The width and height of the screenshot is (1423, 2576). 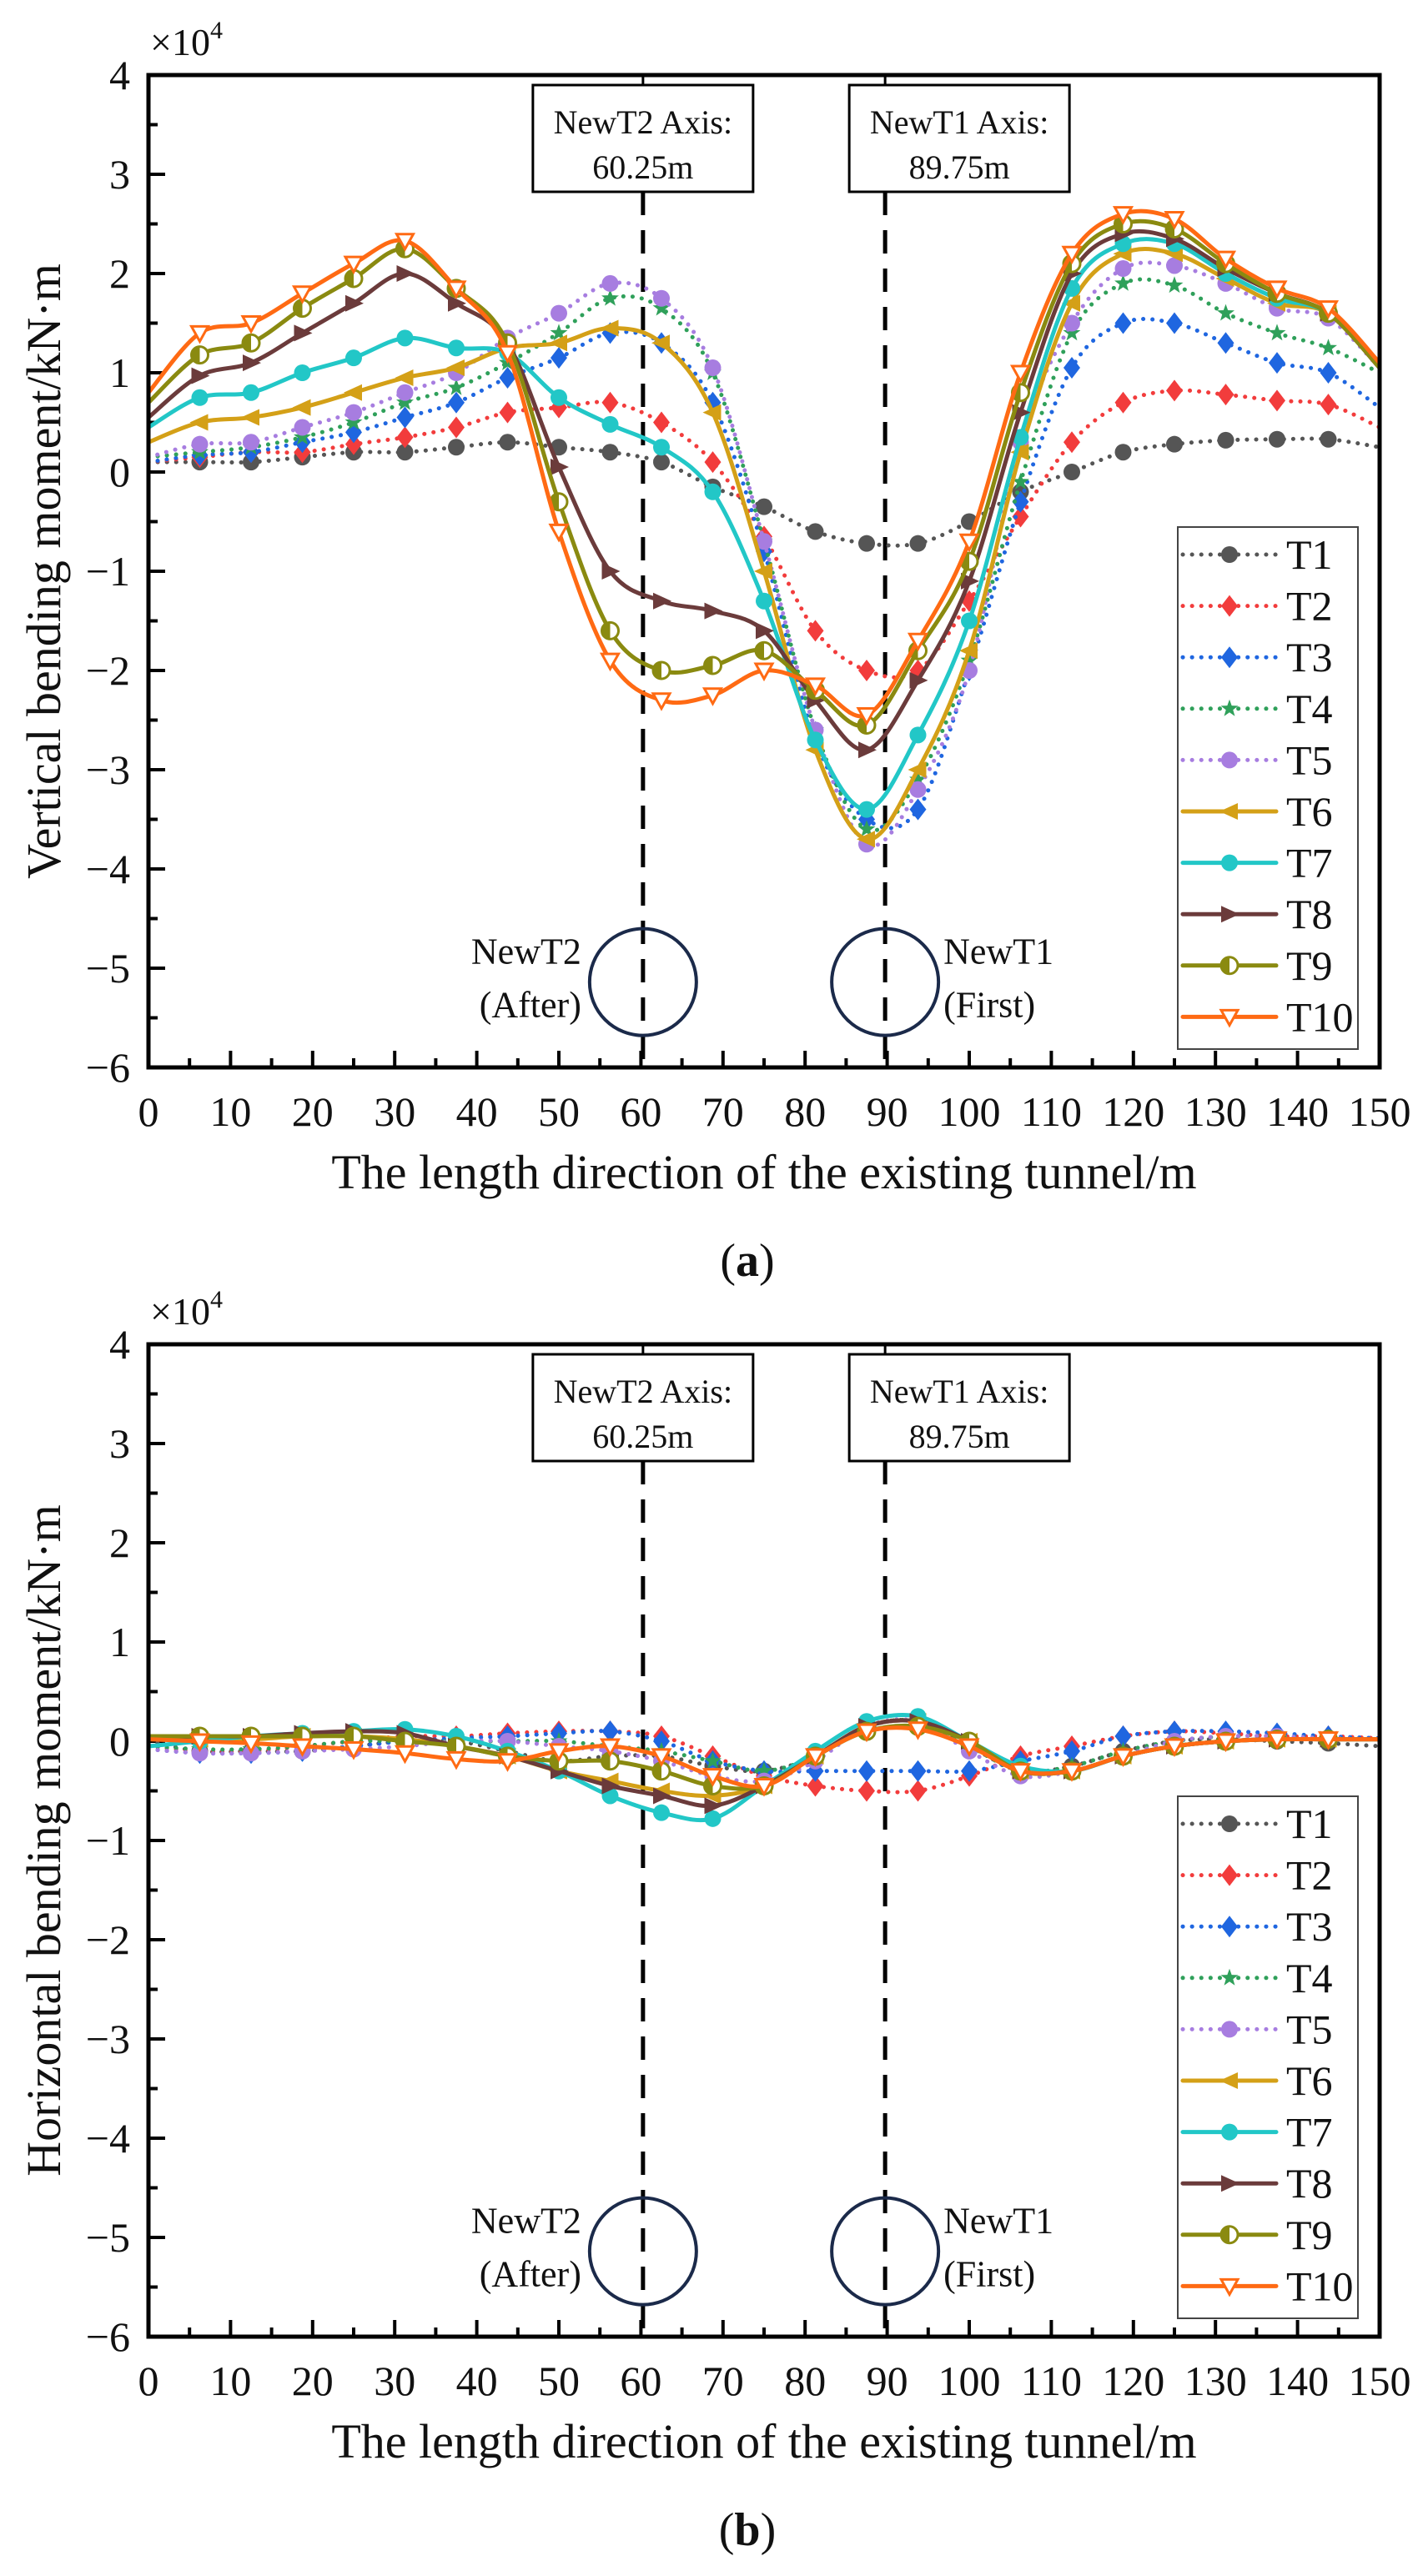 I want to click on tunnel-label-order: (After), so click(x=530, y=2274).